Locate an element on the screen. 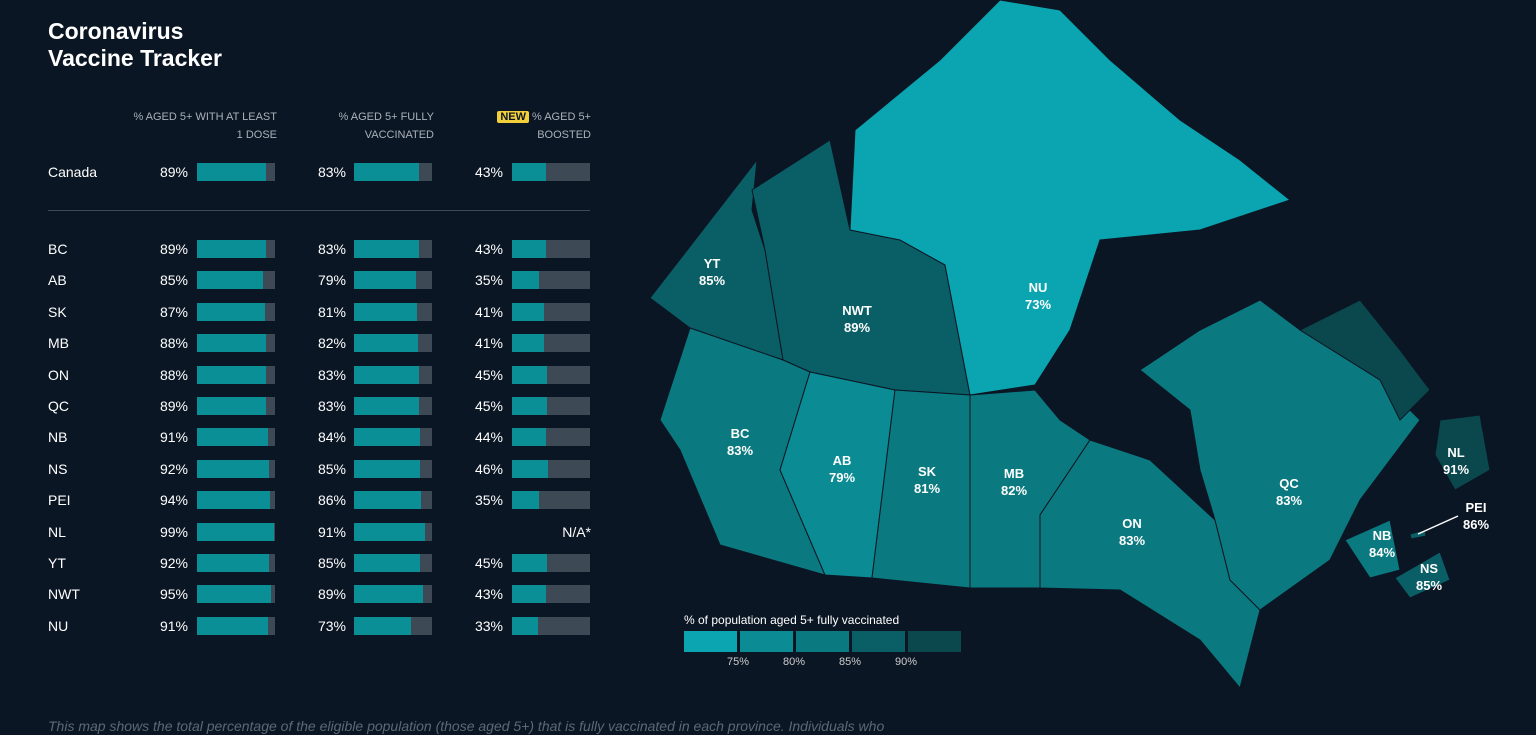 This screenshot has width=1536, height=735. region-name: PEI is located at coordinates (59, 500).